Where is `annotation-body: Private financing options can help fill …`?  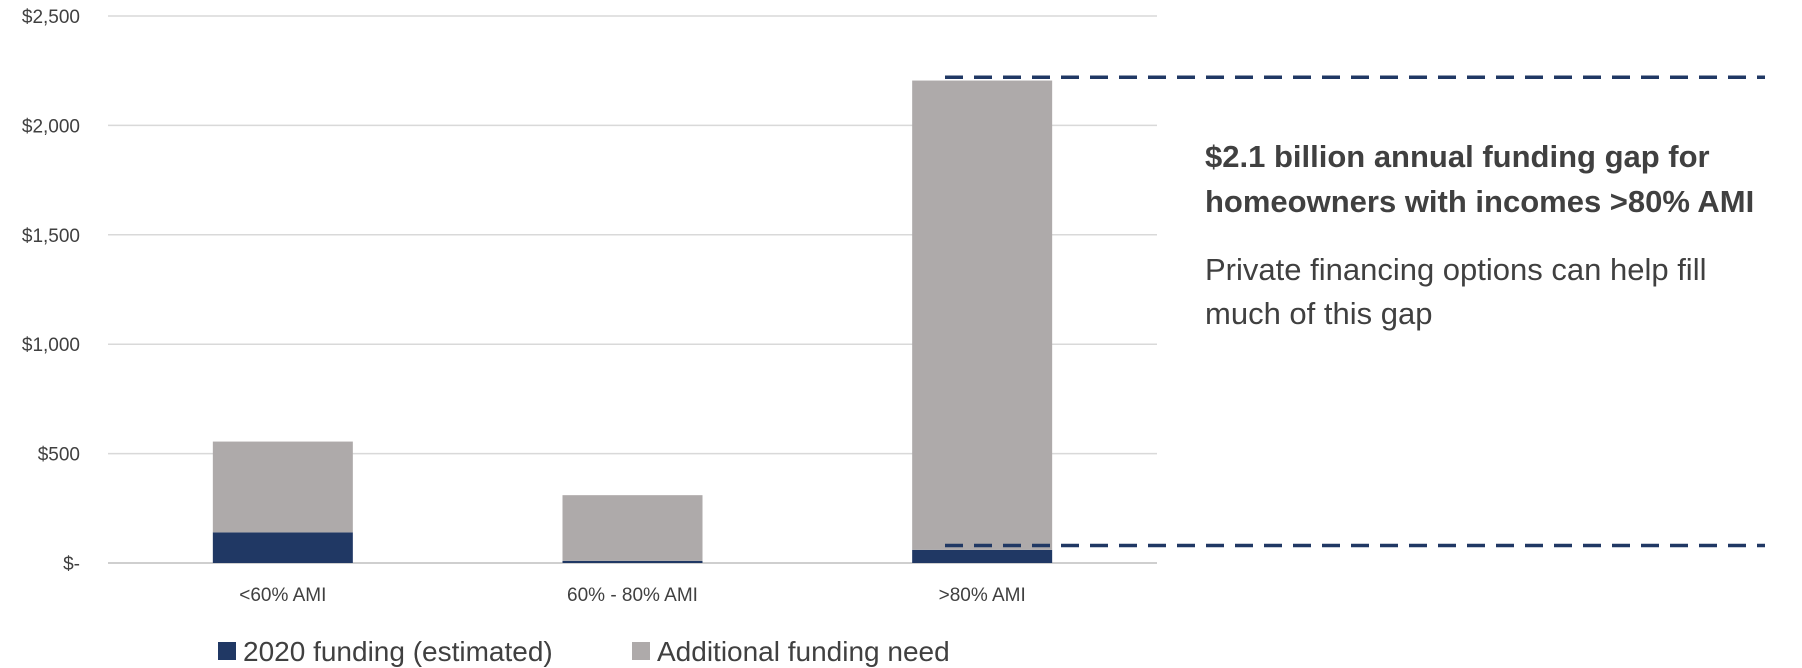
annotation-body: Private financing options can help fill … is located at coordinates (1456, 291).